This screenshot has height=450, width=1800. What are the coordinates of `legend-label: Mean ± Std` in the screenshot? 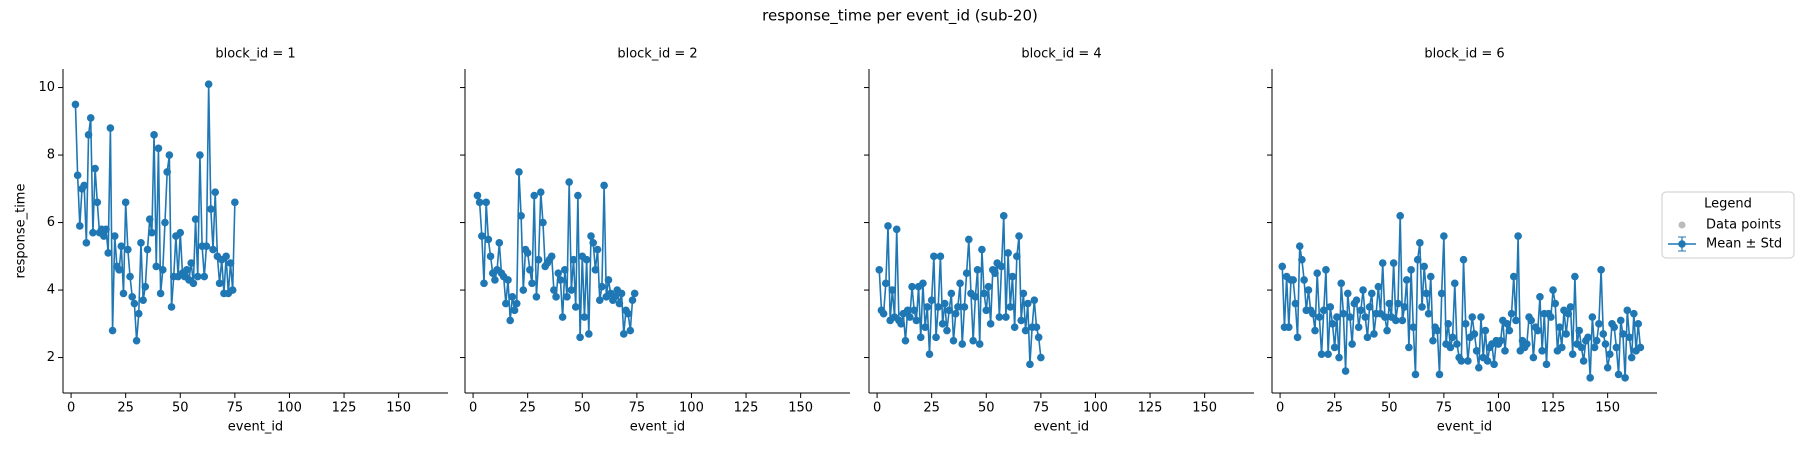 It's located at (1744, 244).